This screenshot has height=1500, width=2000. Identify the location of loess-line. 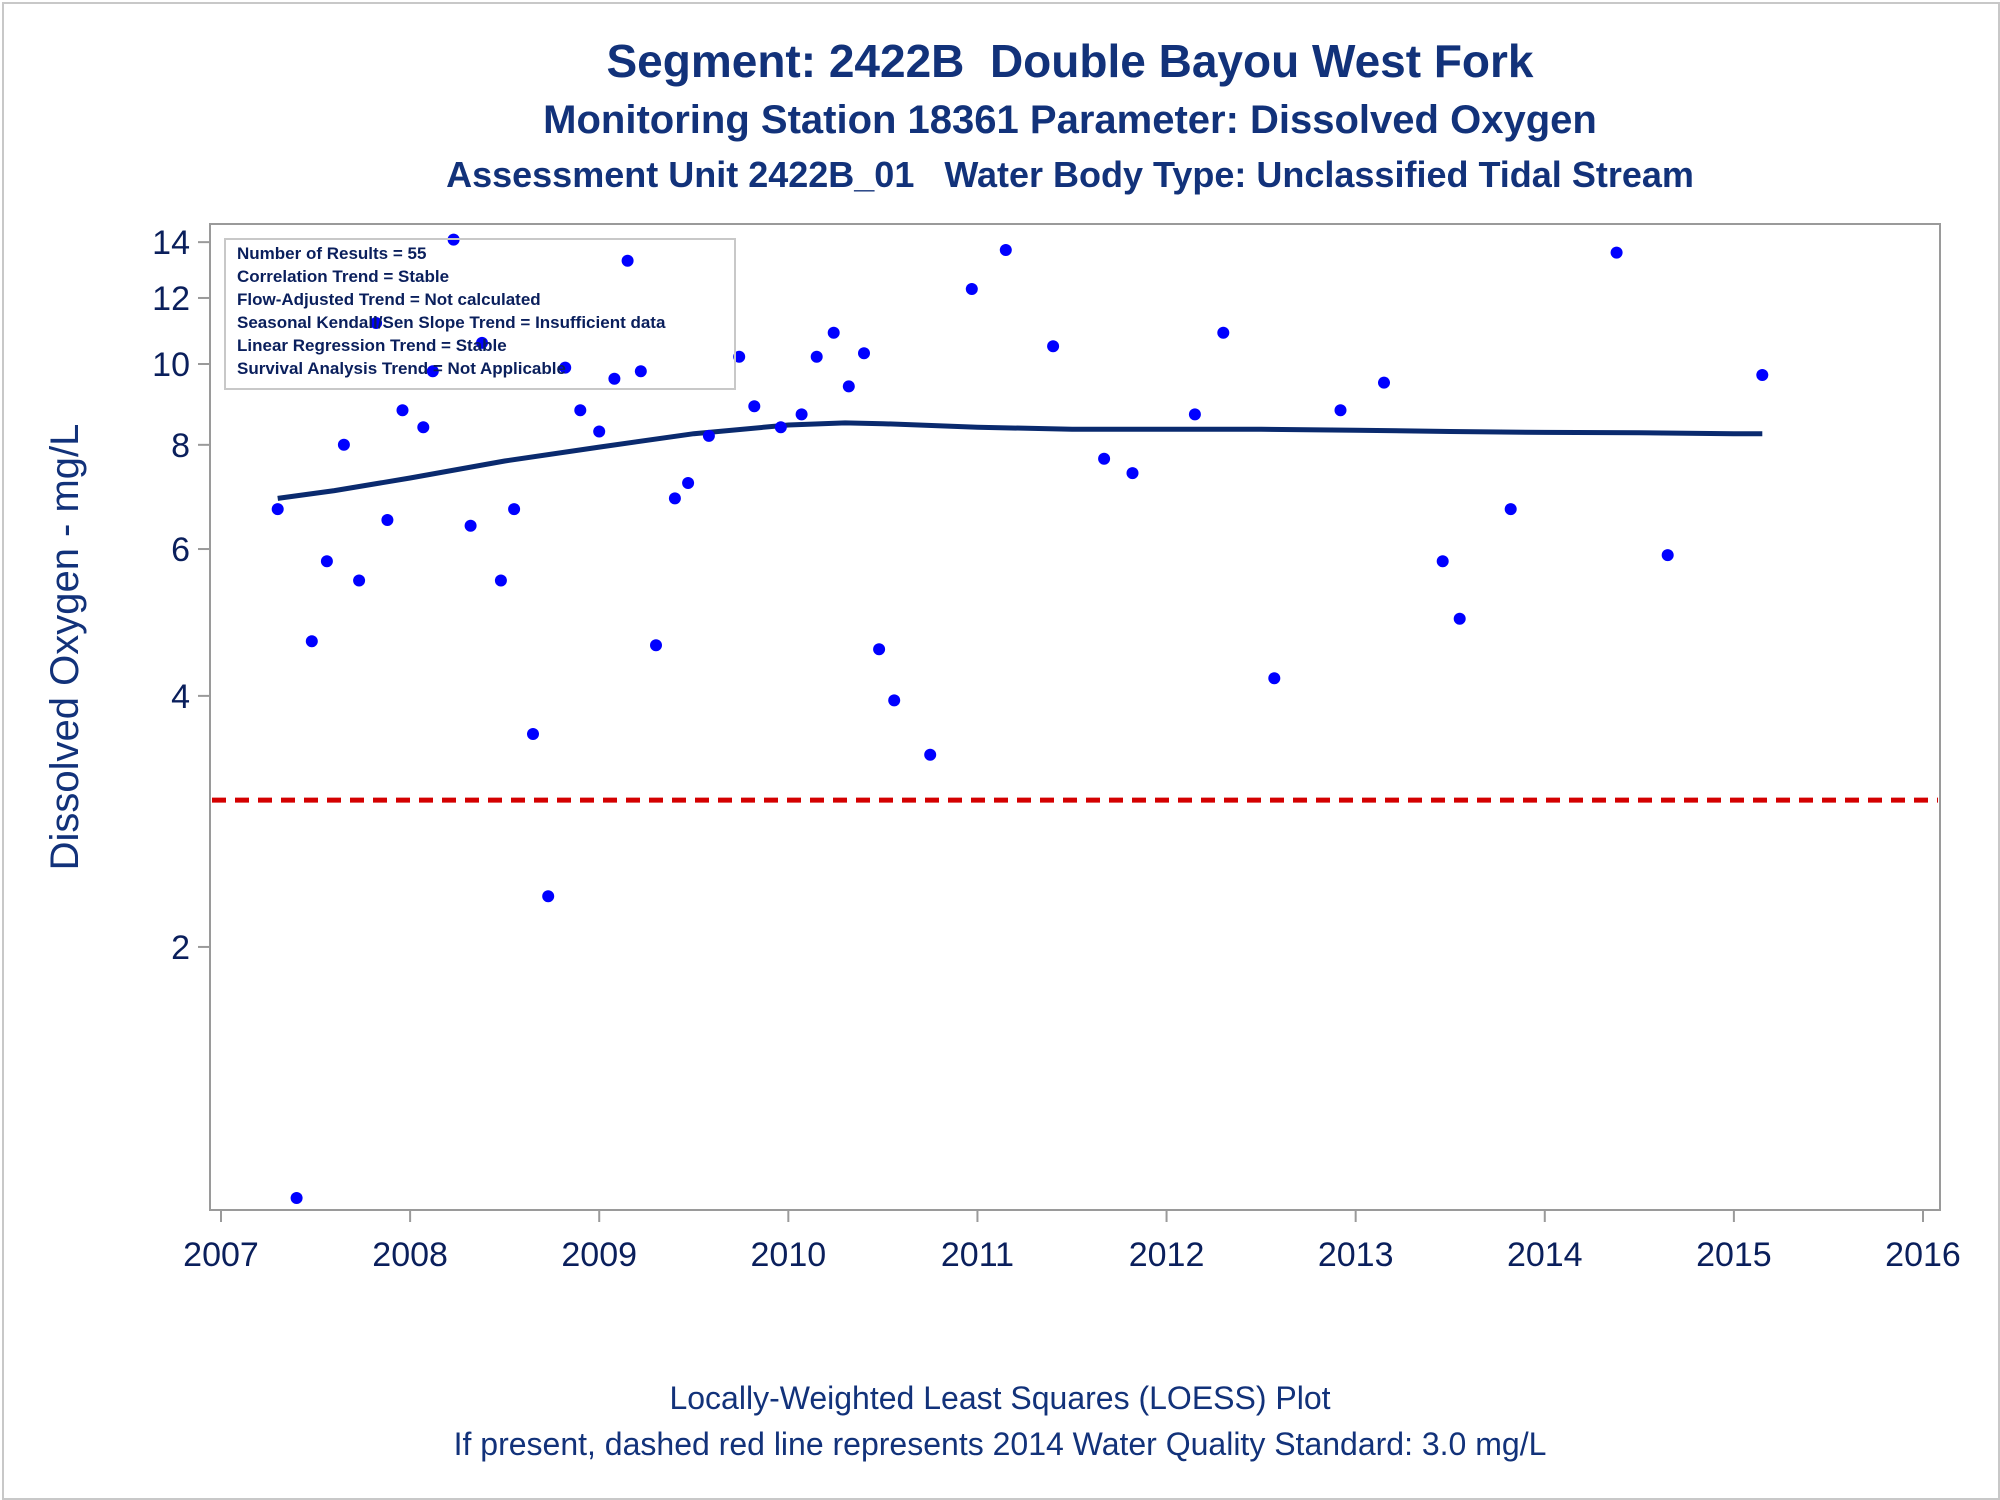
(1020, 460).